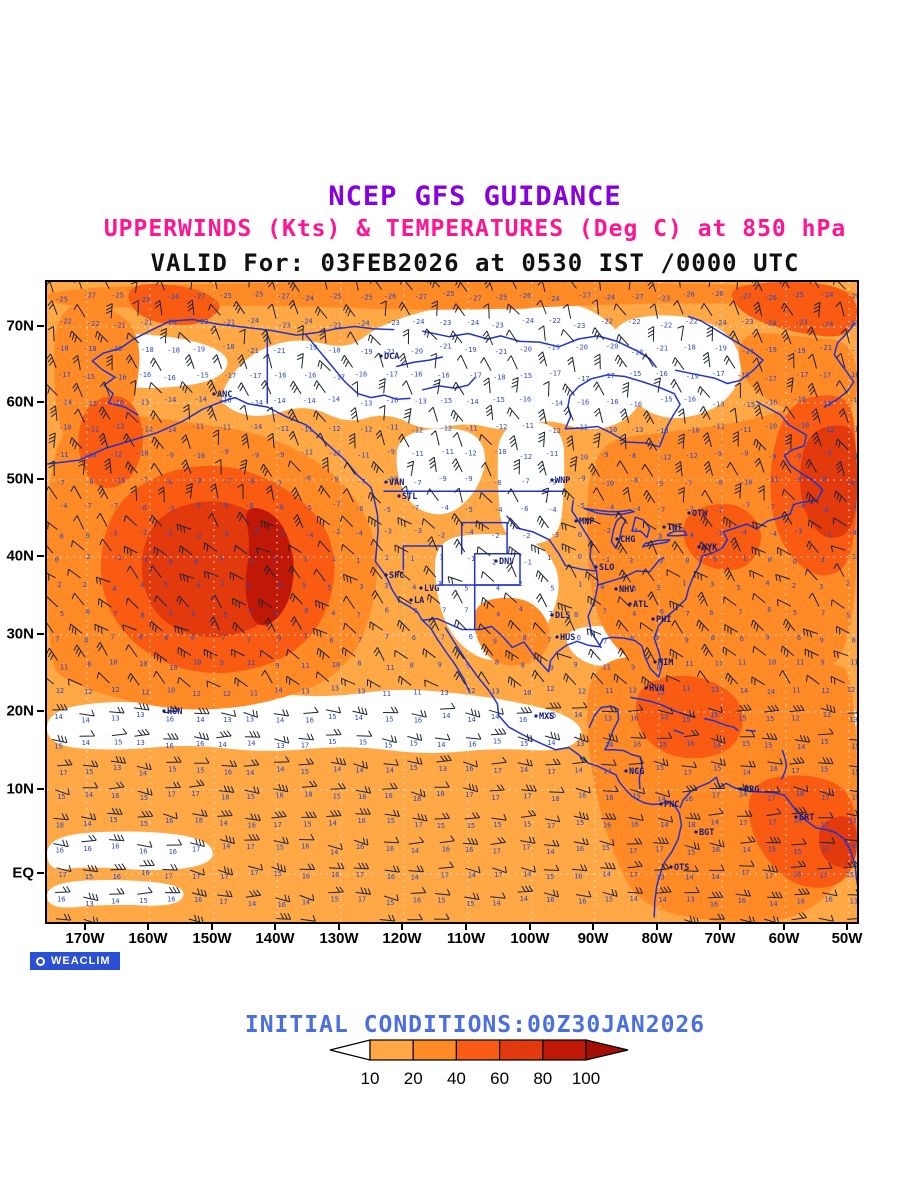  I want to click on svg-text: -27, so click(584, 295).